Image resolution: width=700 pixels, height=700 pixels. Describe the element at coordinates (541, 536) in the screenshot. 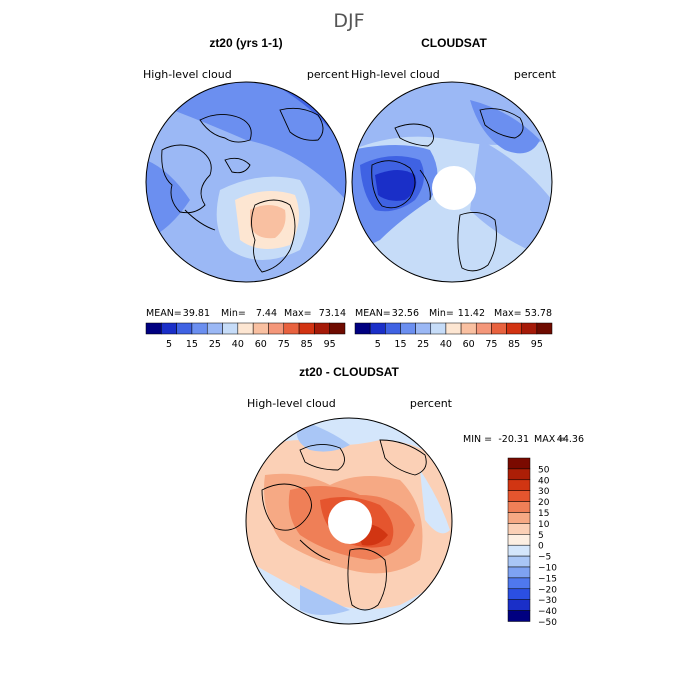

I see `panel-diff-colorbar-tick: 5` at that location.